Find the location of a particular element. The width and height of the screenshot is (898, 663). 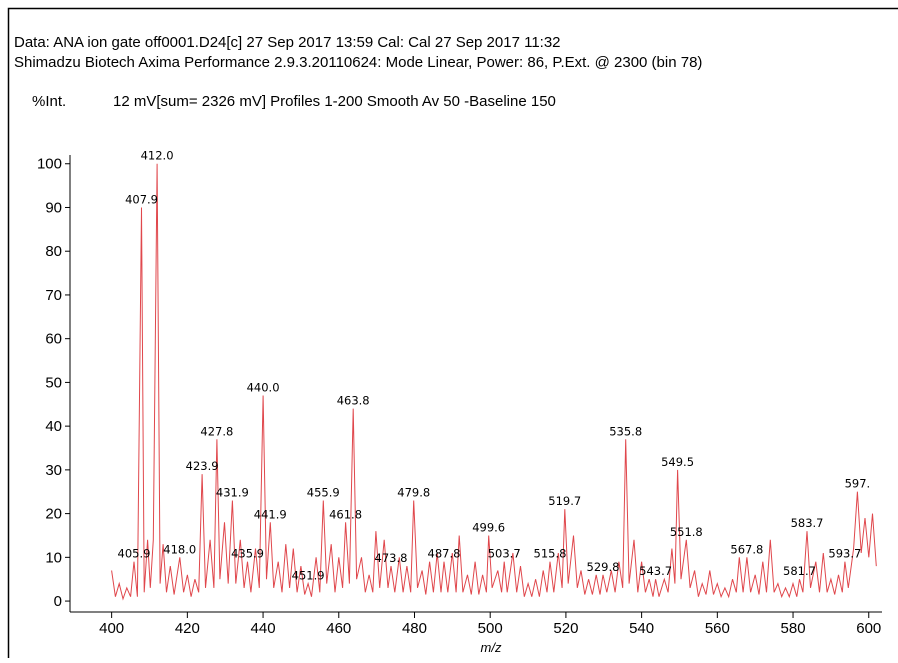

peak-label: 463.8 is located at coordinates (353, 401).